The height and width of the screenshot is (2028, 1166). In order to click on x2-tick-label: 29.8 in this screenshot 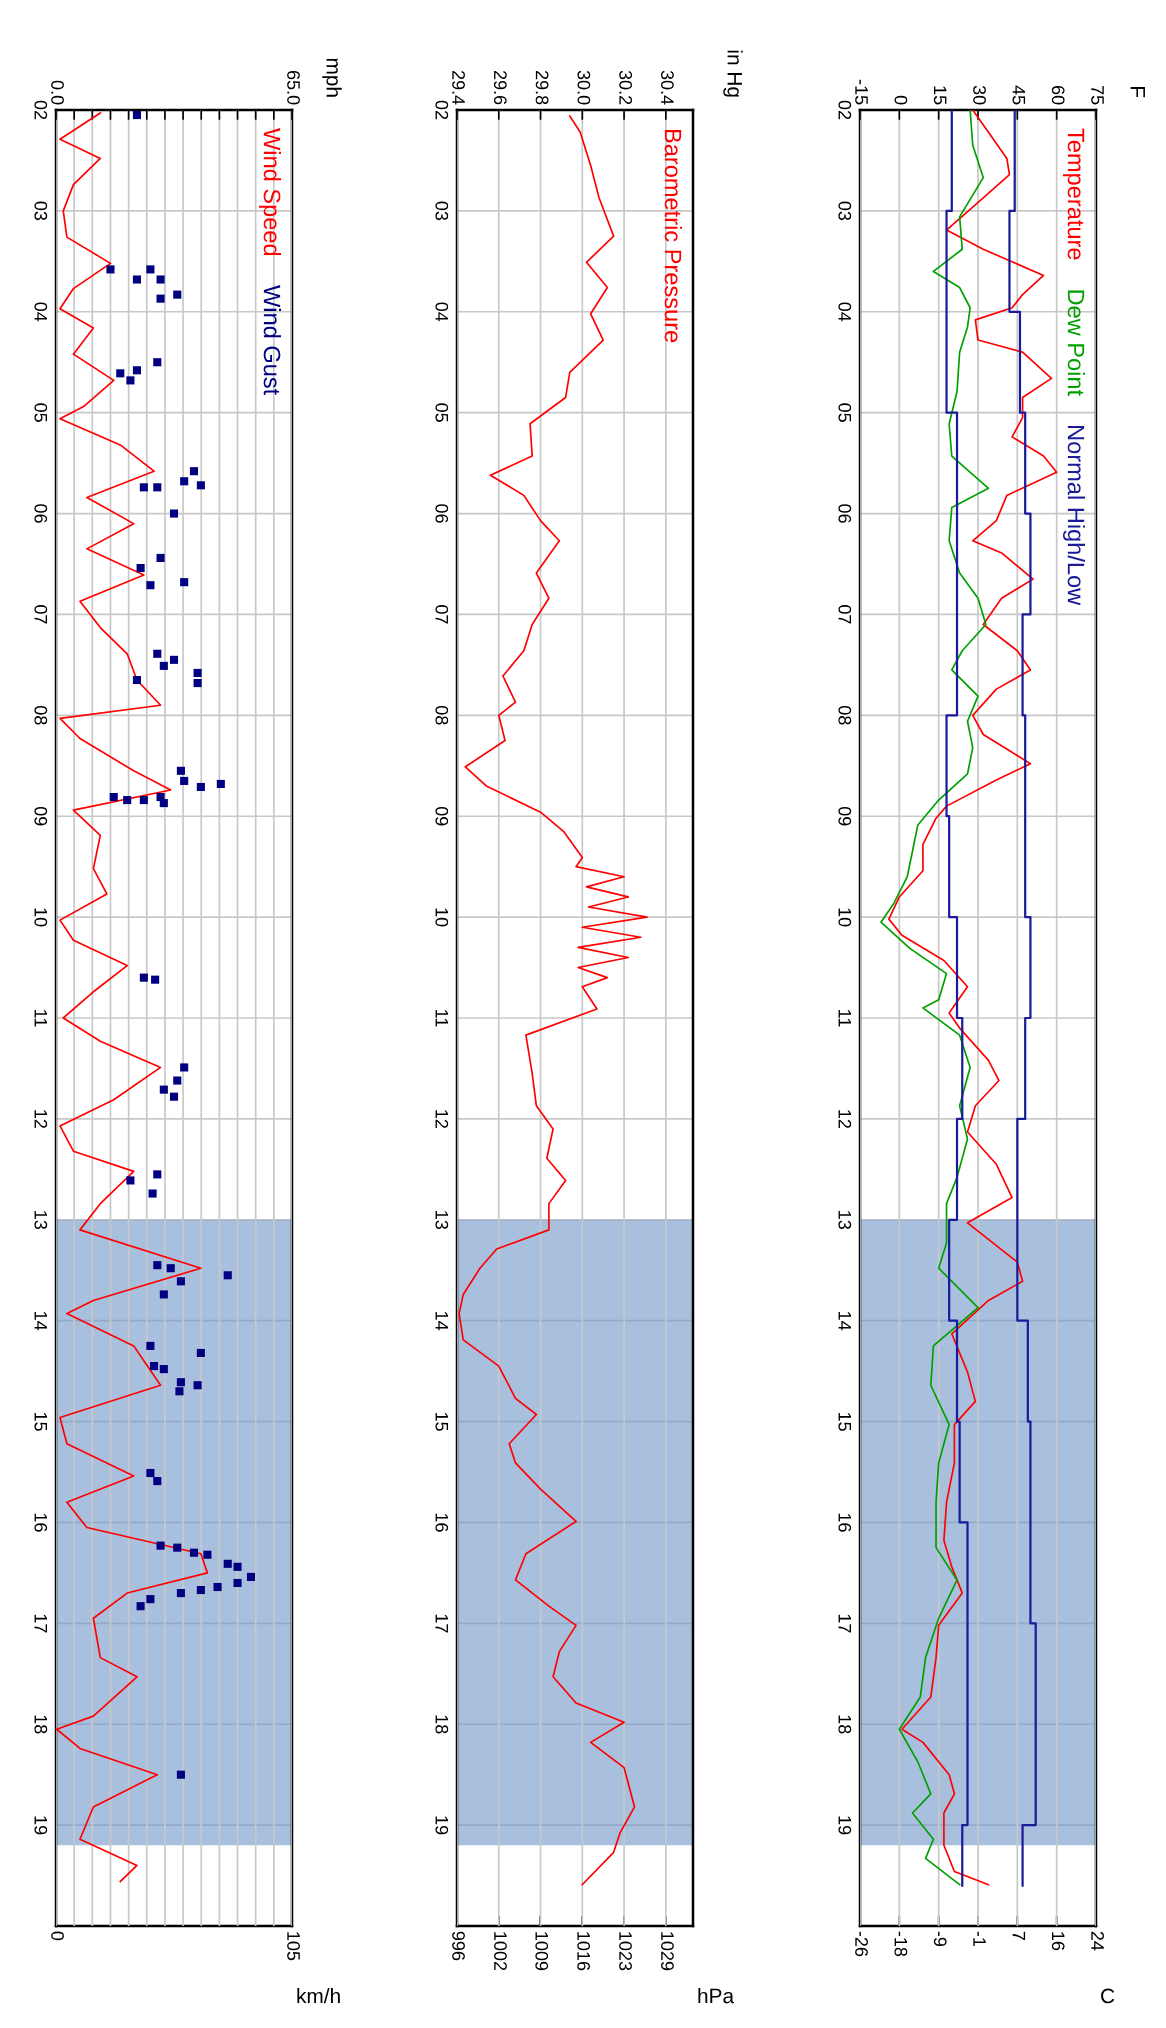, I will do `click(542, 87)`.